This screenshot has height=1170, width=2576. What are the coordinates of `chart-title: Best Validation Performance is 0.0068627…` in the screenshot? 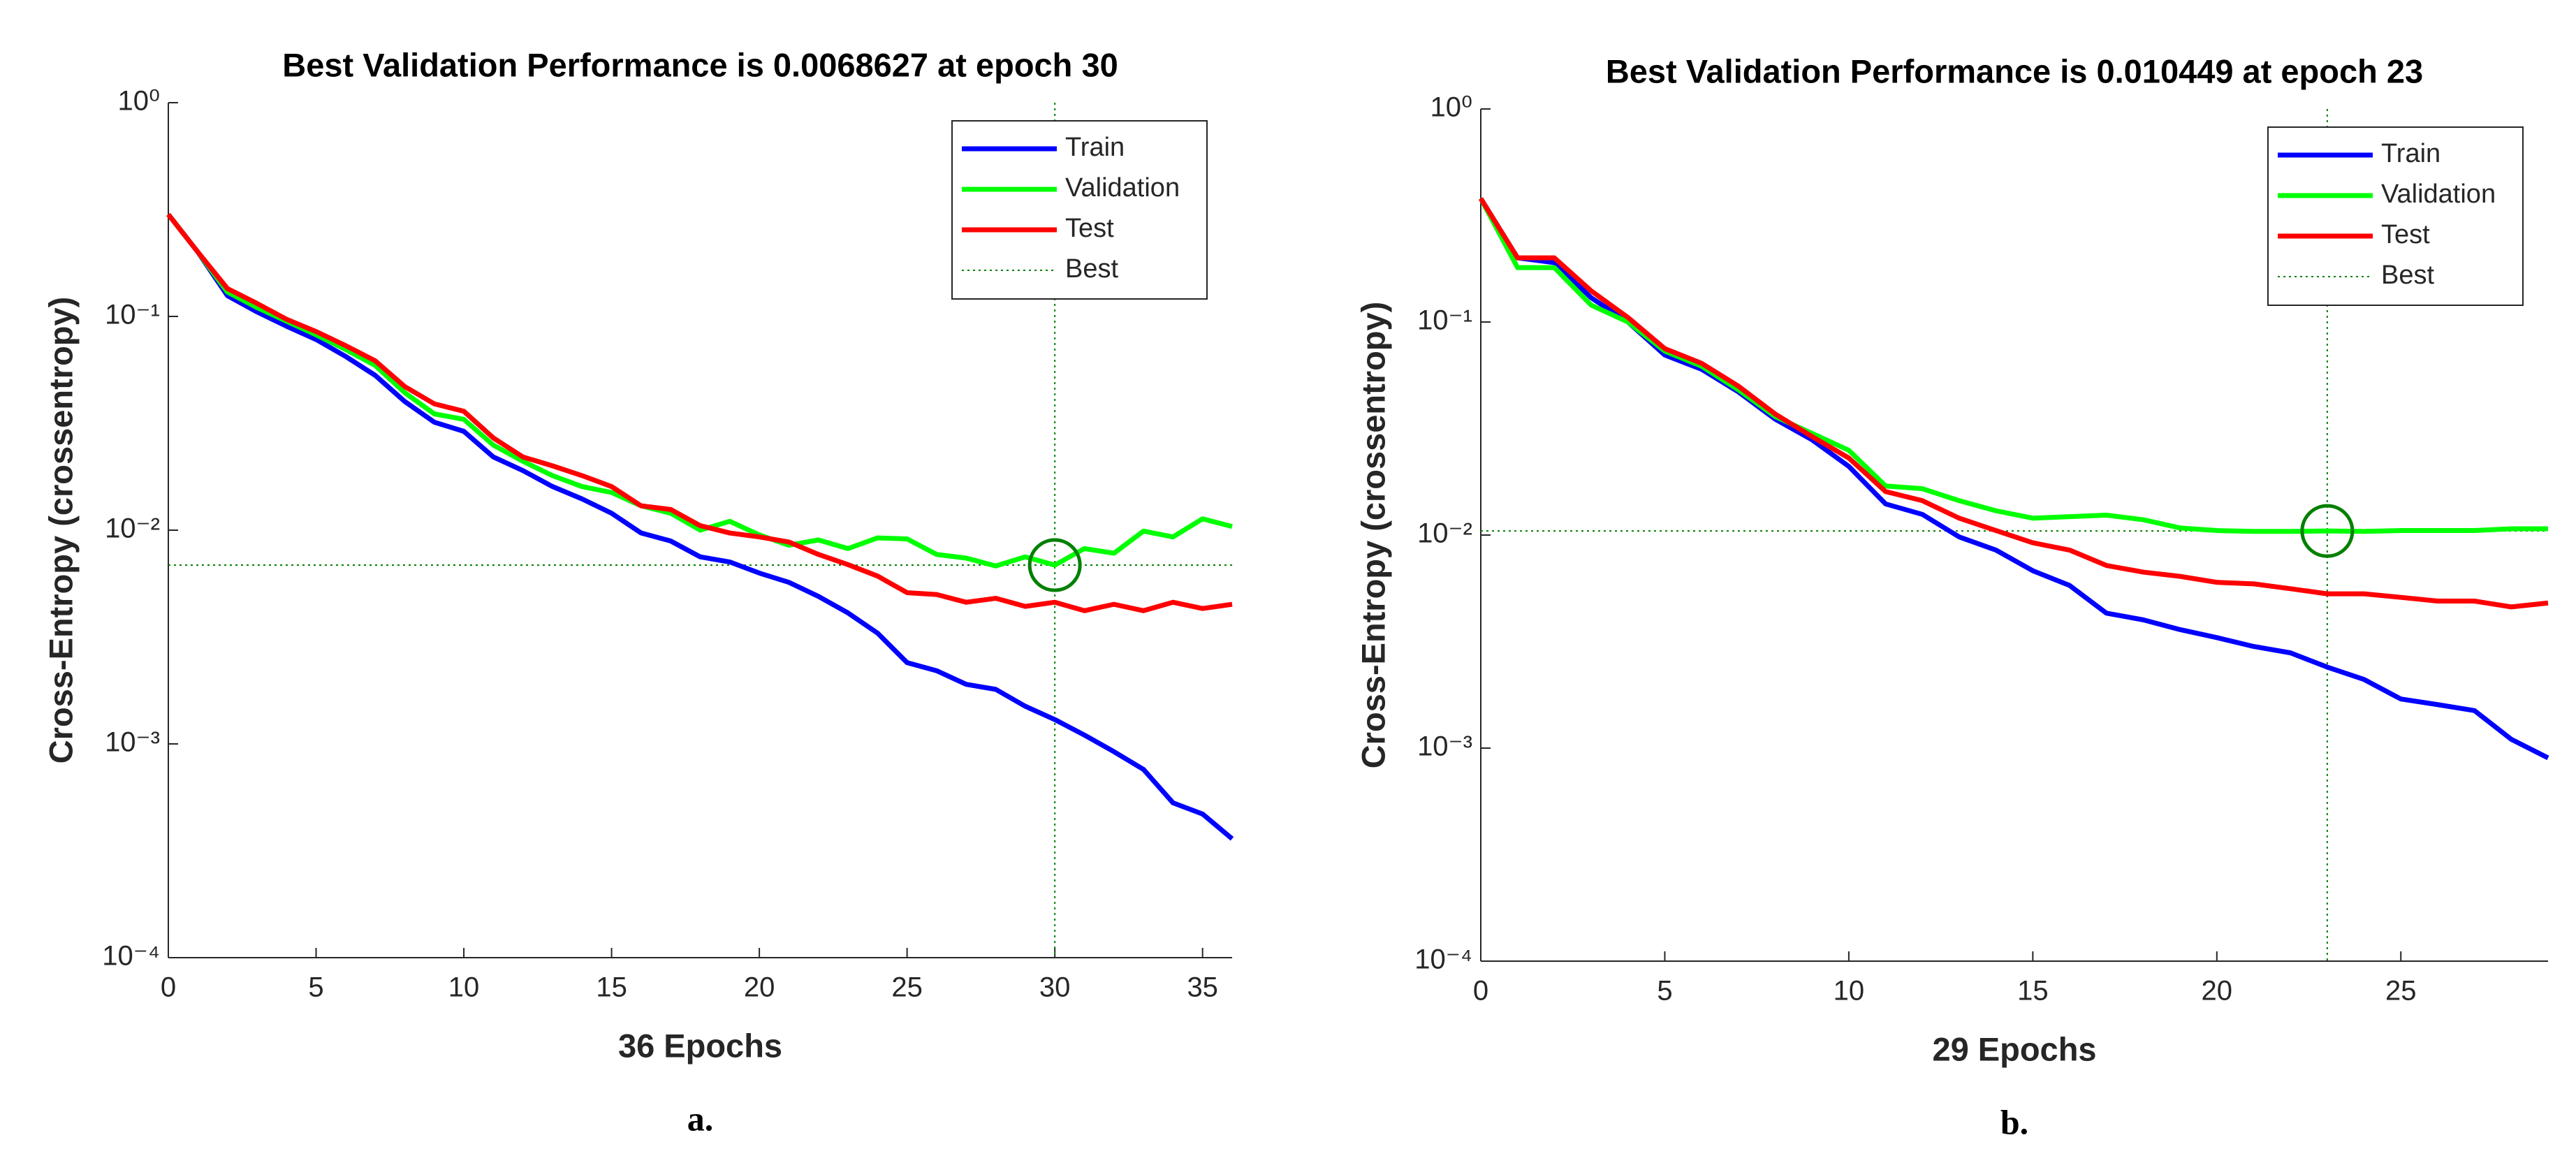 It's located at (700, 64).